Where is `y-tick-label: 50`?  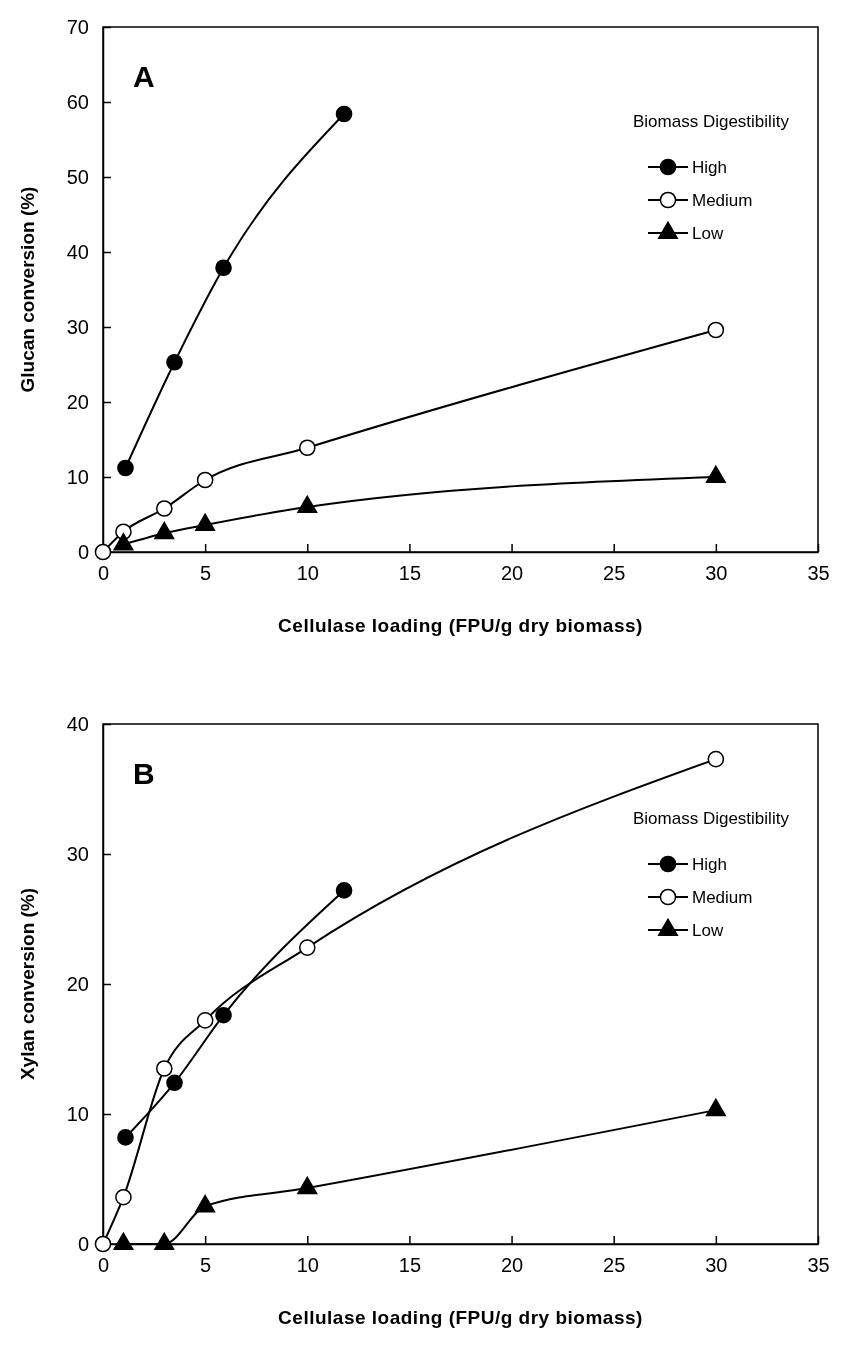 y-tick-label: 50 is located at coordinates (77, 176).